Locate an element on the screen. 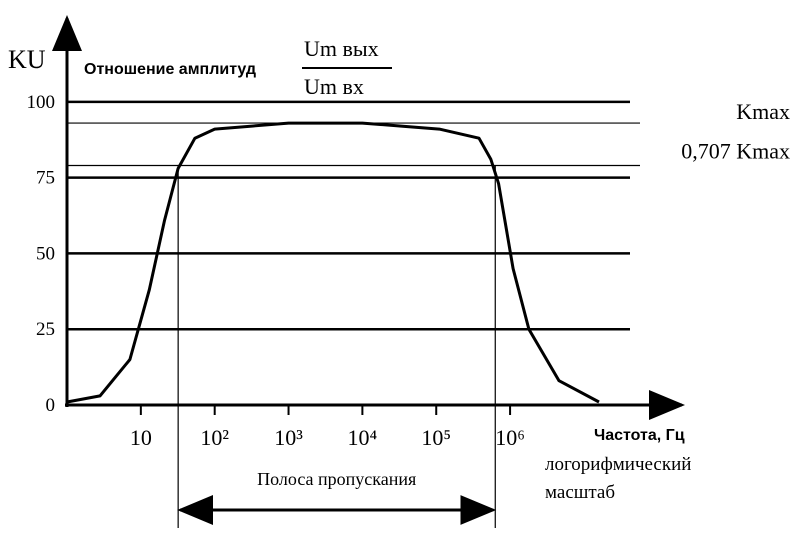 Image resolution: width=801 pixels, height=554 pixels. x-tick-label: 10 is located at coordinates (141, 437).